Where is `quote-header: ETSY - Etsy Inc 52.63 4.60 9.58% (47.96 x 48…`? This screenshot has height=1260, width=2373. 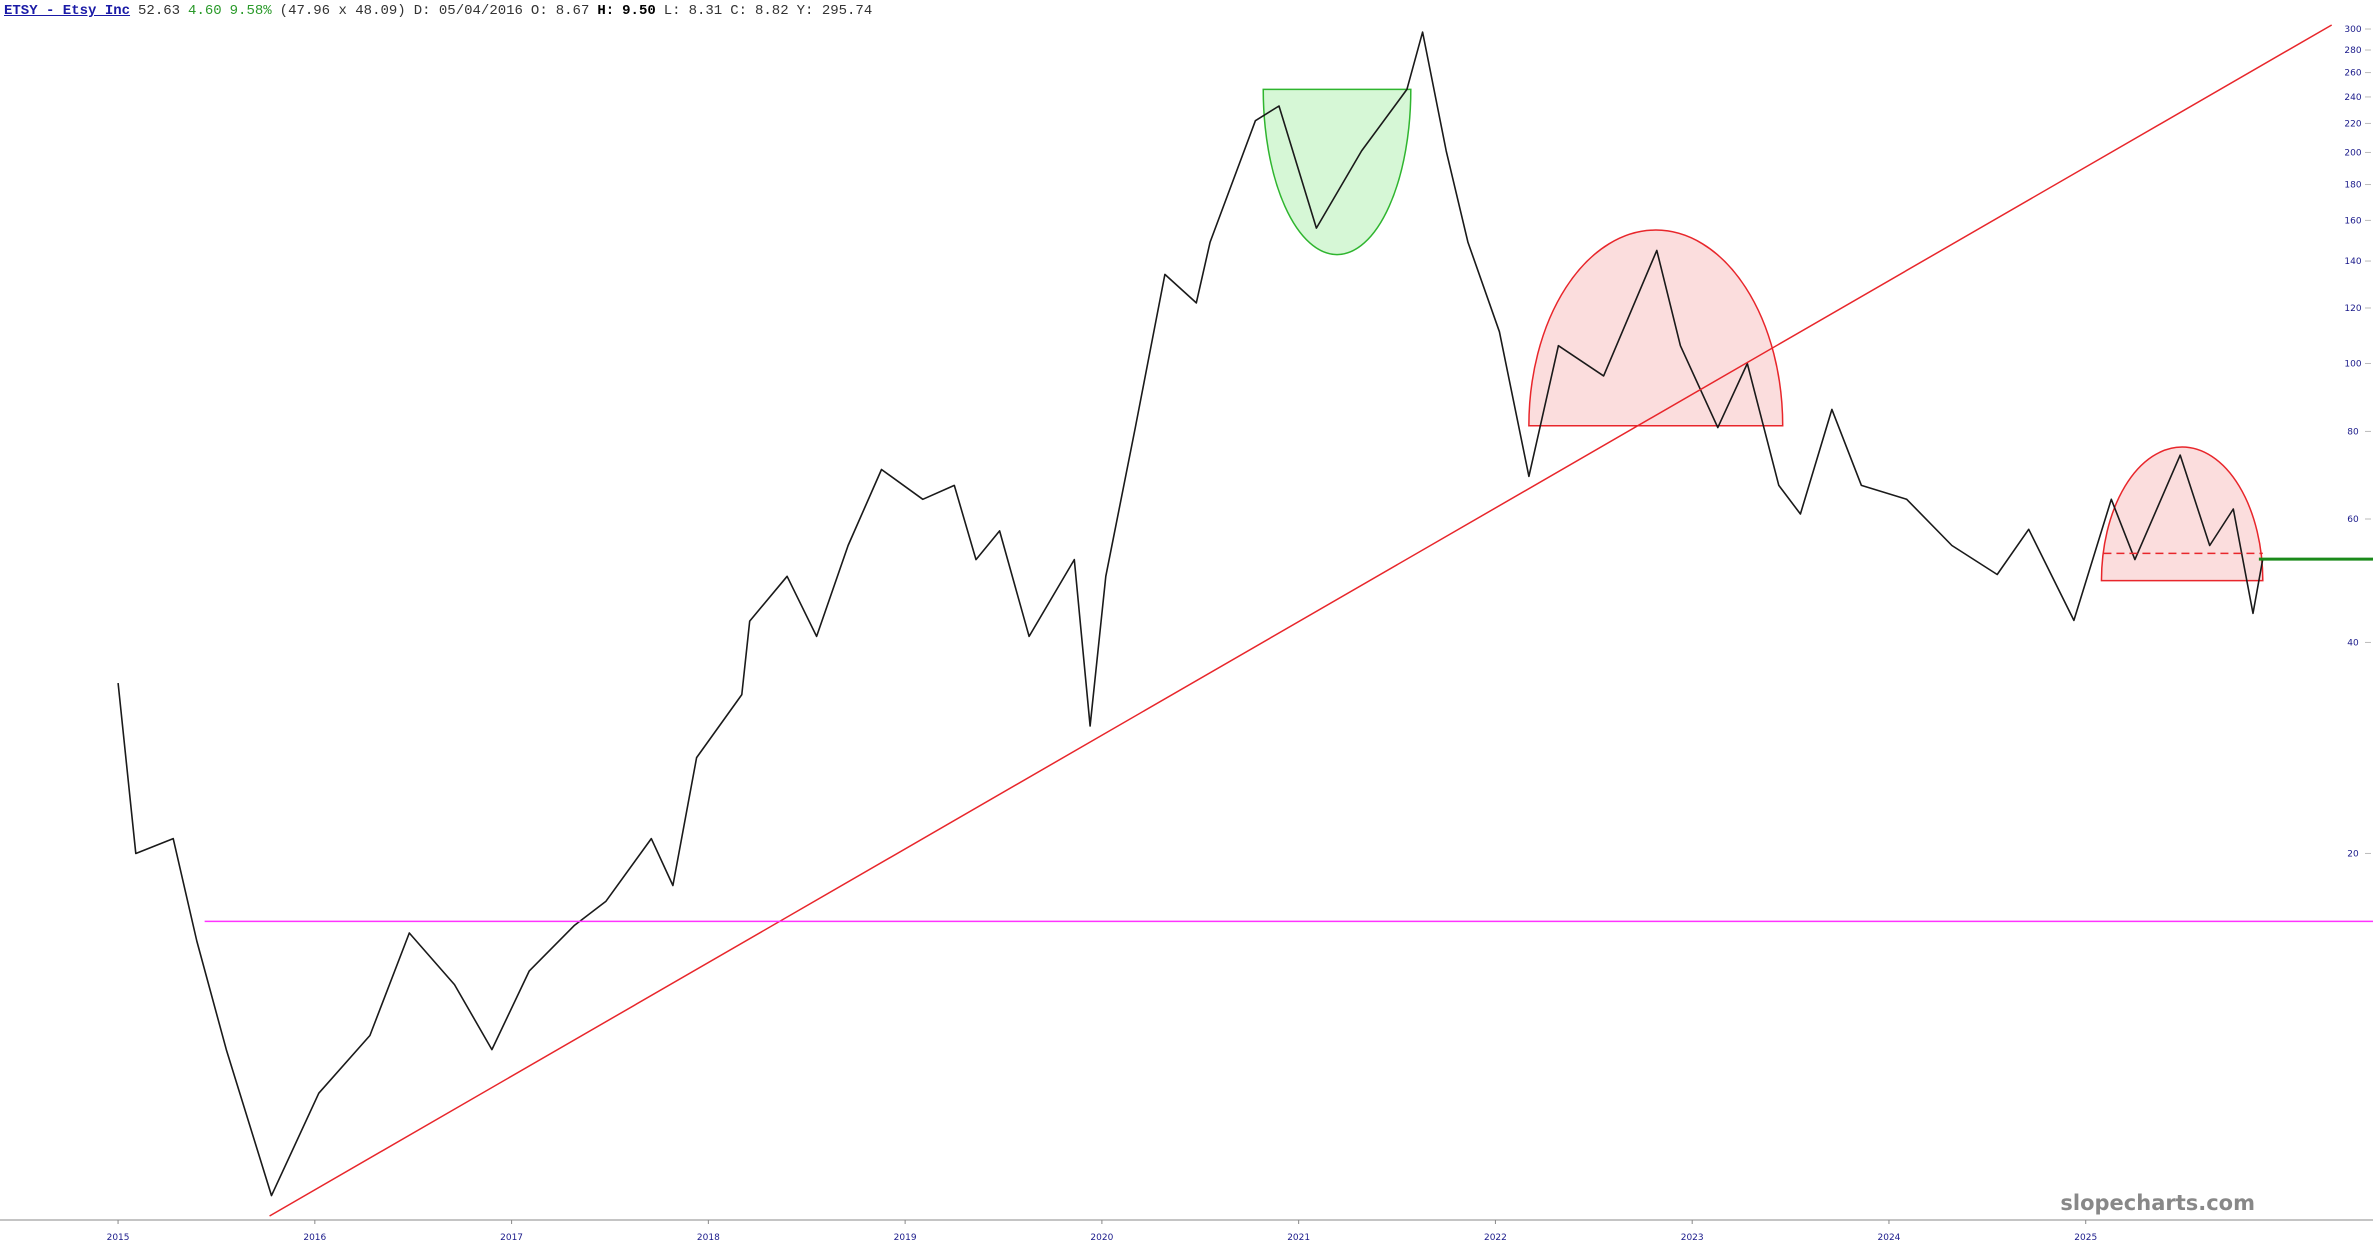 quote-header: ETSY - Etsy Inc 52.63 4.60 9.58% (47.96 x 48… is located at coordinates (442, 11).